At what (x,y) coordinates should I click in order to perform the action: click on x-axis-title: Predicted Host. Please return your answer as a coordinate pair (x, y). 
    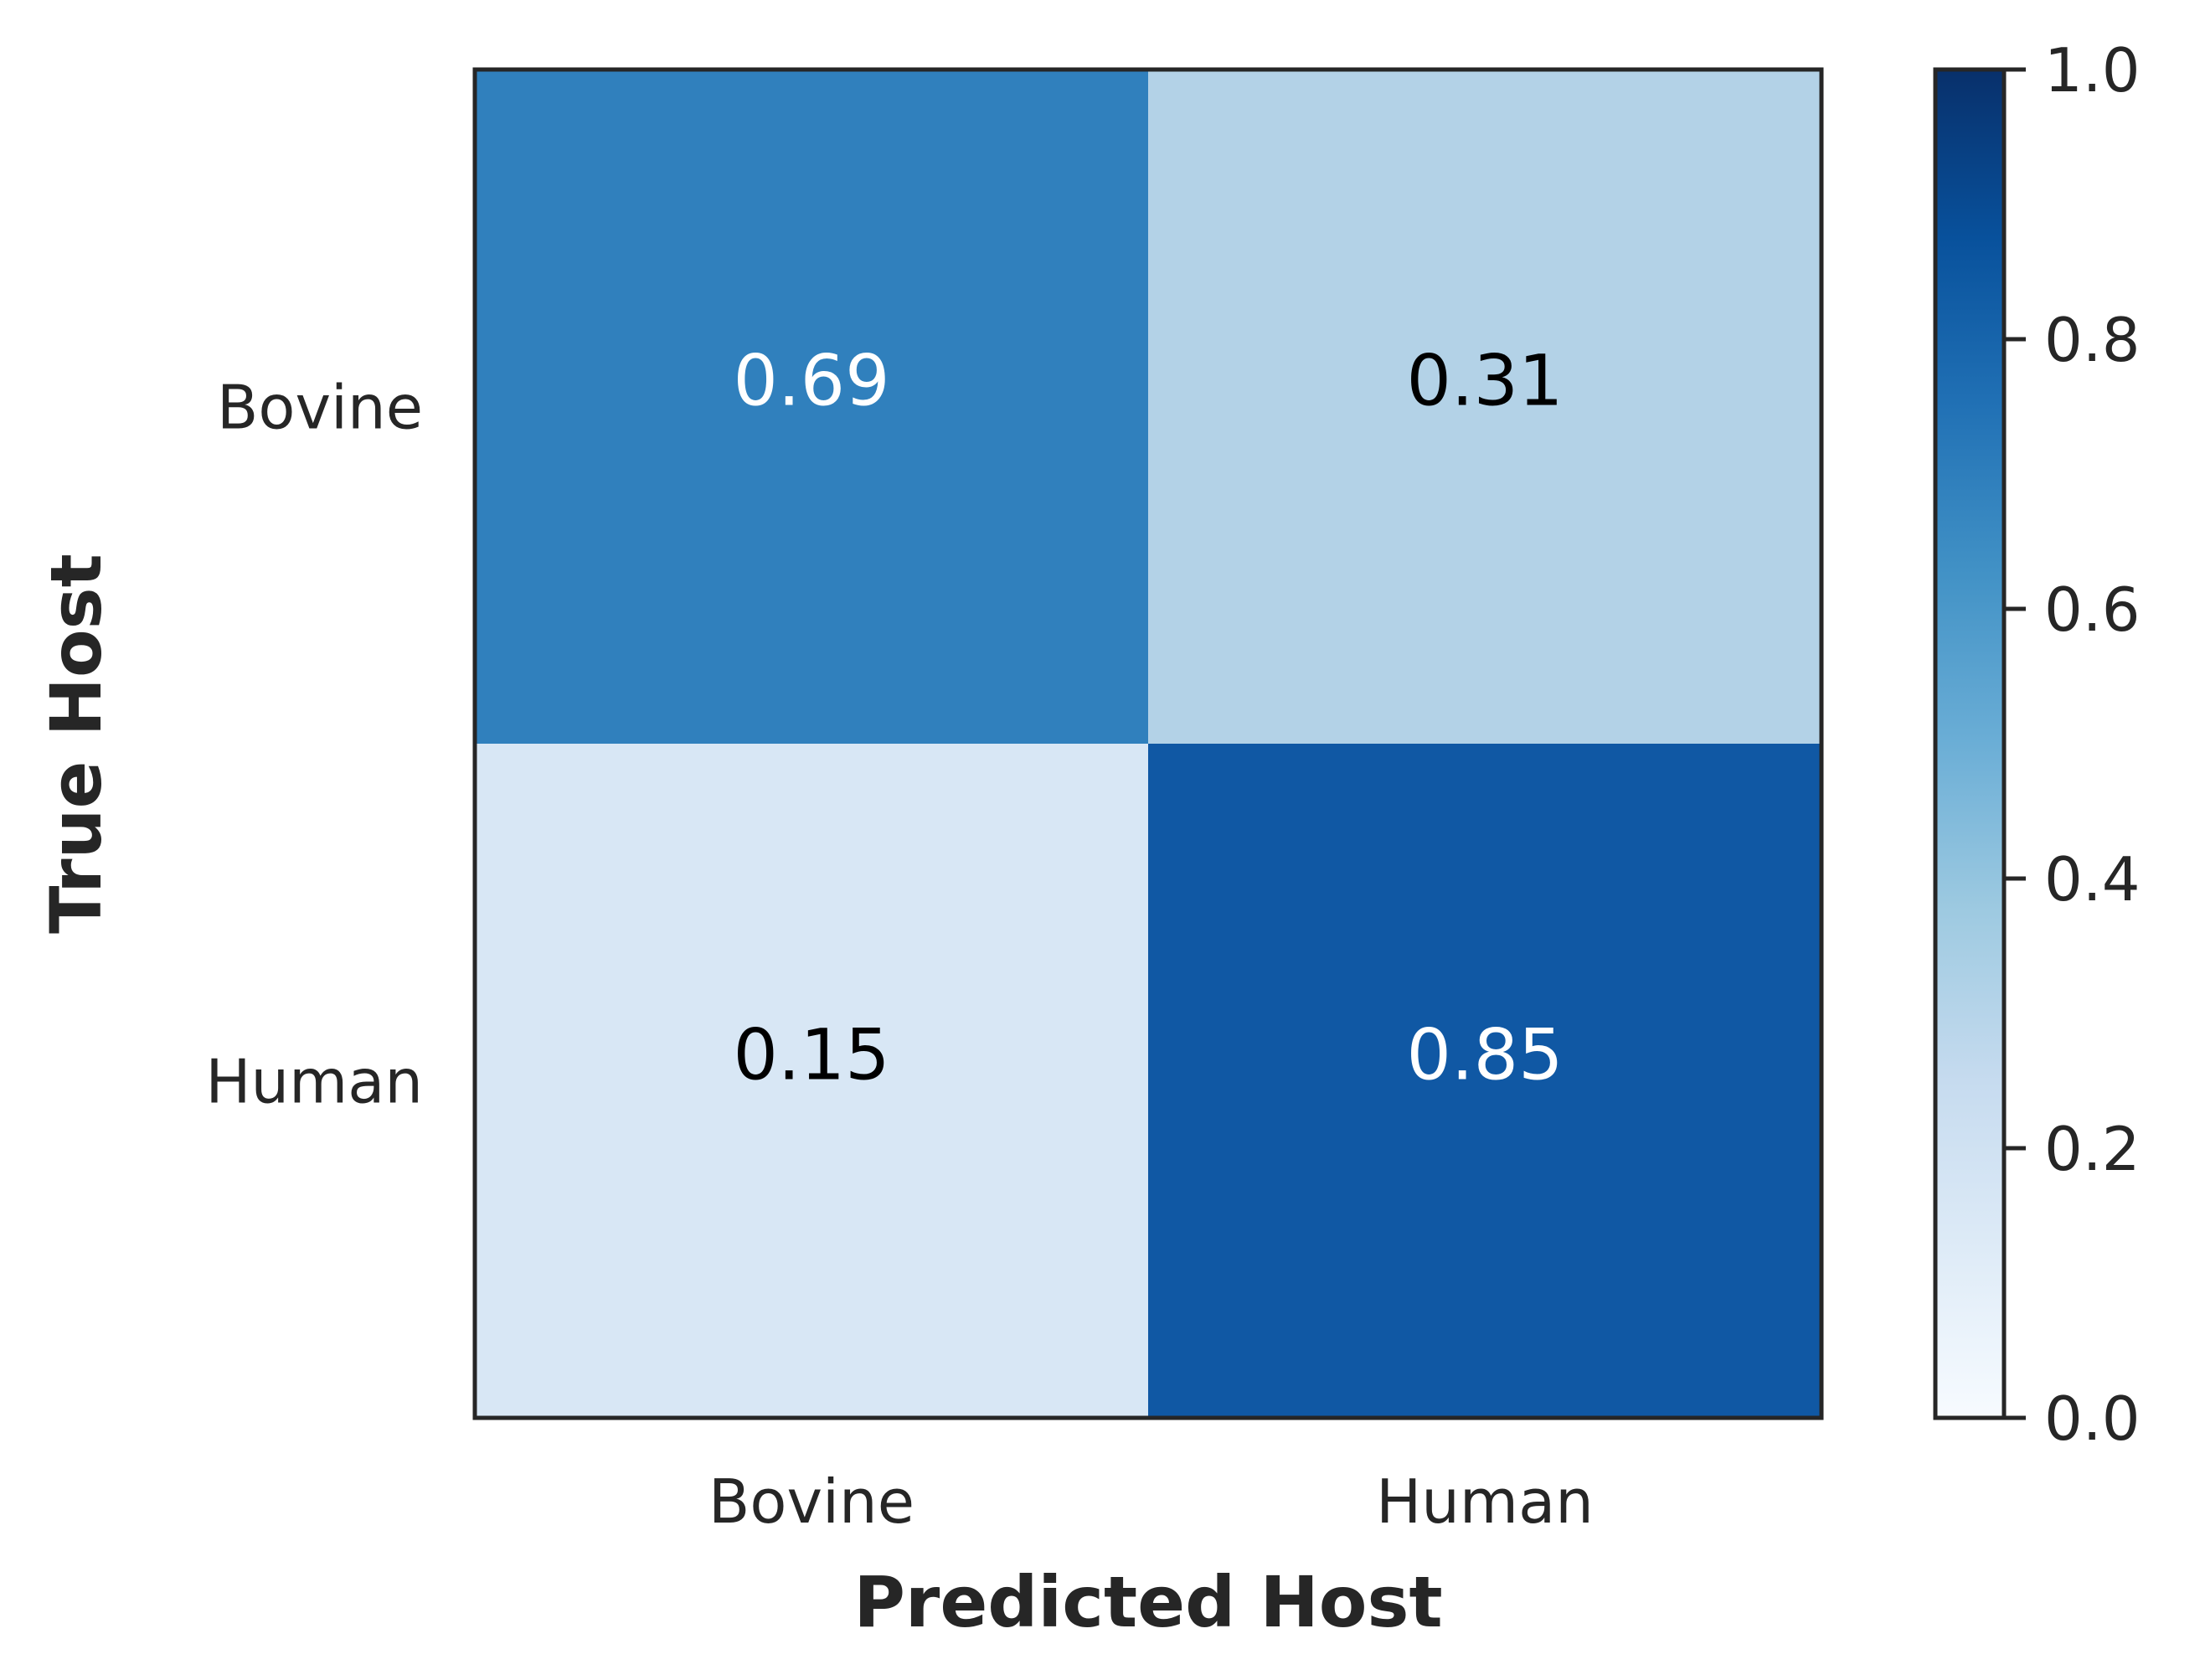
    Looking at the image, I should click on (1147, 1602).